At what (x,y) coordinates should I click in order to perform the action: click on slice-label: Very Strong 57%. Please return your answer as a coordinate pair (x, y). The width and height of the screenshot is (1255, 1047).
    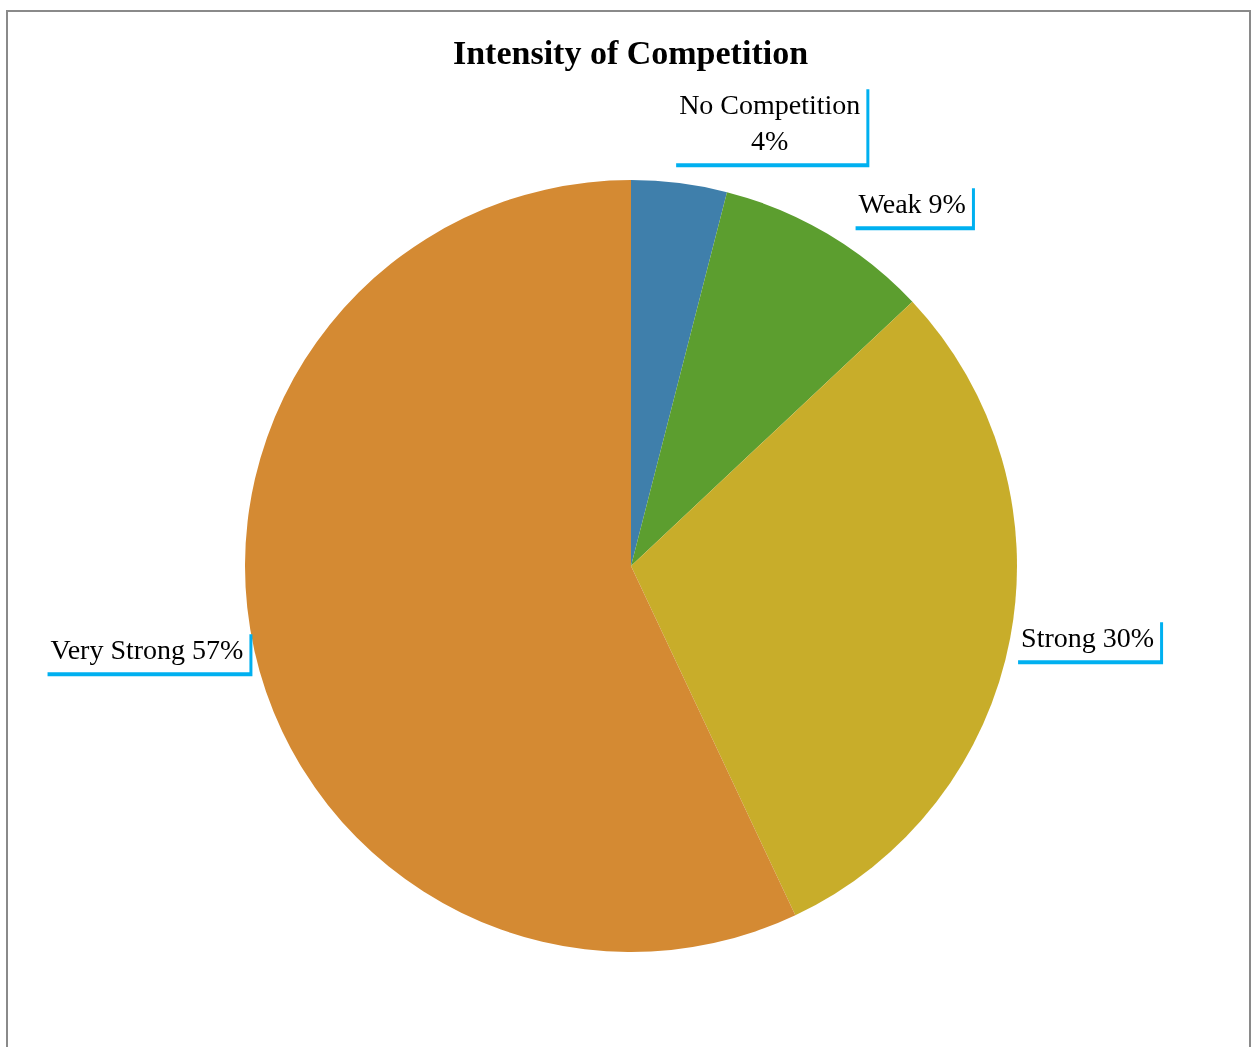
    Looking at the image, I should click on (147, 649).